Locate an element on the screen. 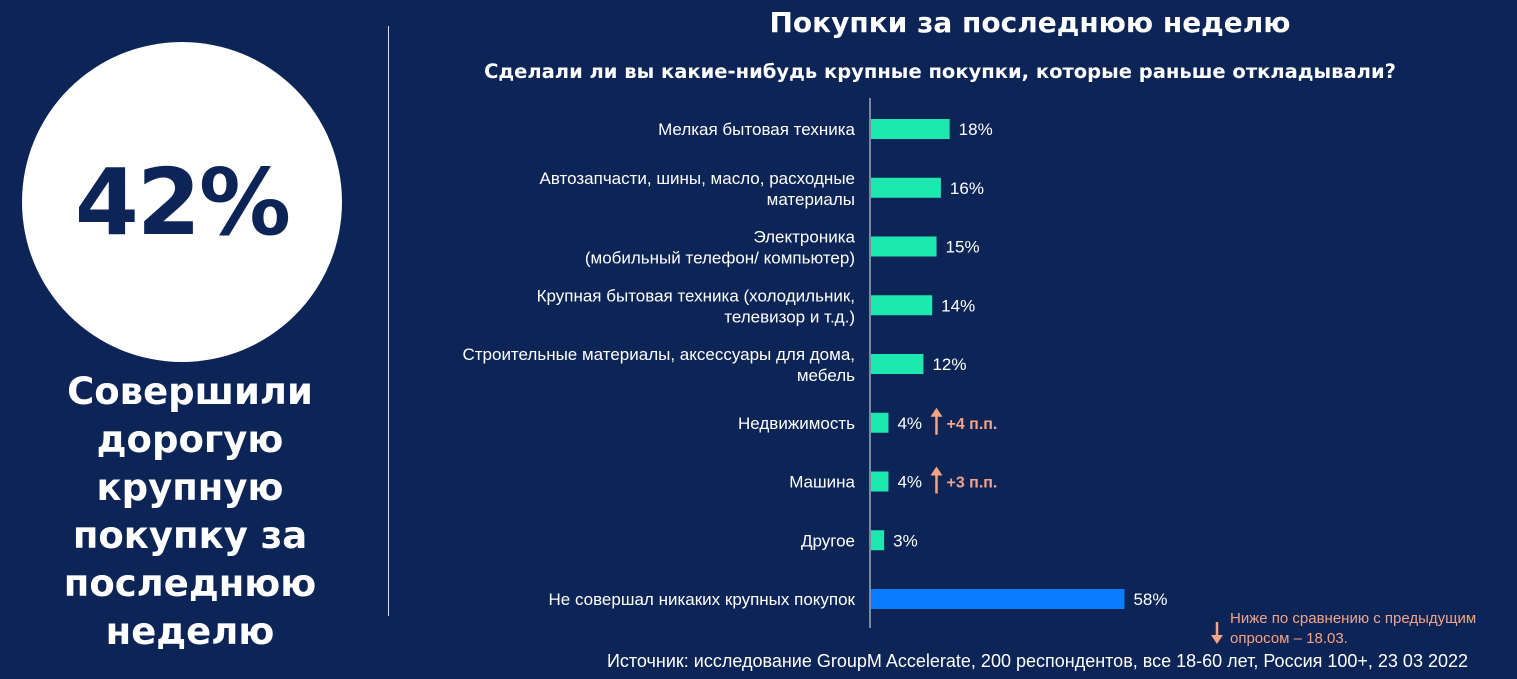  value-label: 58% is located at coordinates (1150, 599).